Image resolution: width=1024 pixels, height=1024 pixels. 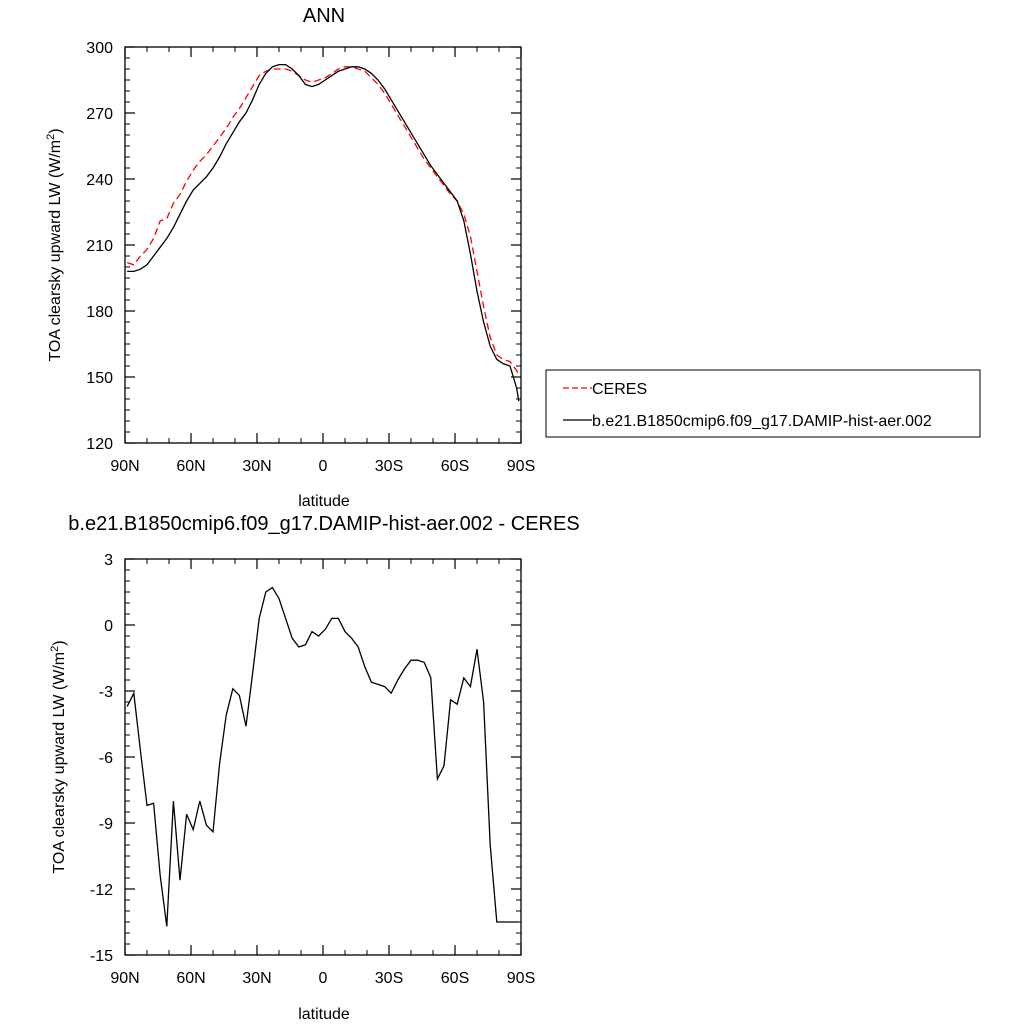 What do you see at coordinates (324, 1014) in the screenshot?
I see `panel-bottom-xlabel: latitude` at bounding box center [324, 1014].